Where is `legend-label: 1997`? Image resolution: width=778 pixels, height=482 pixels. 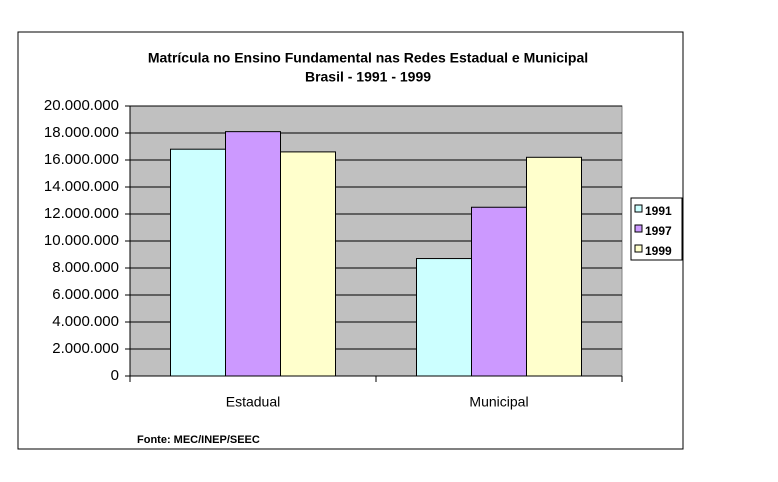
legend-label: 1997 is located at coordinates (658, 231).